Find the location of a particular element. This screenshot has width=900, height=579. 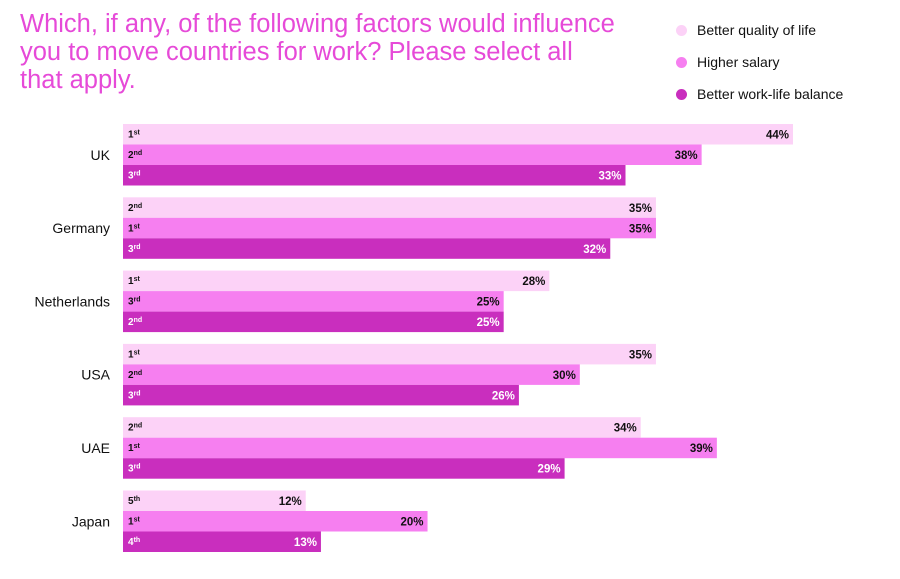

value-label: 20% is located at coordinates (412, 523).